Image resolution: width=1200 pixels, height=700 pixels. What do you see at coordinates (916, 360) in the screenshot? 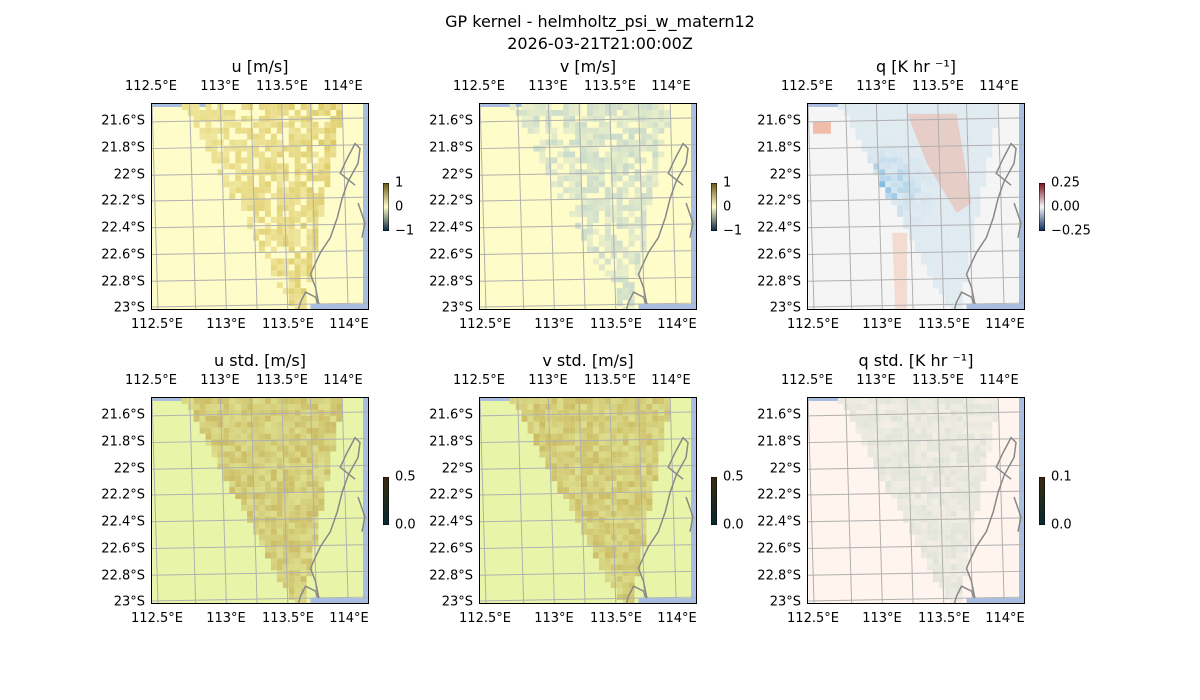
I see `panel-title-q_std: q std. [K hr ⁻¹]` at bounding box center [916, 360].